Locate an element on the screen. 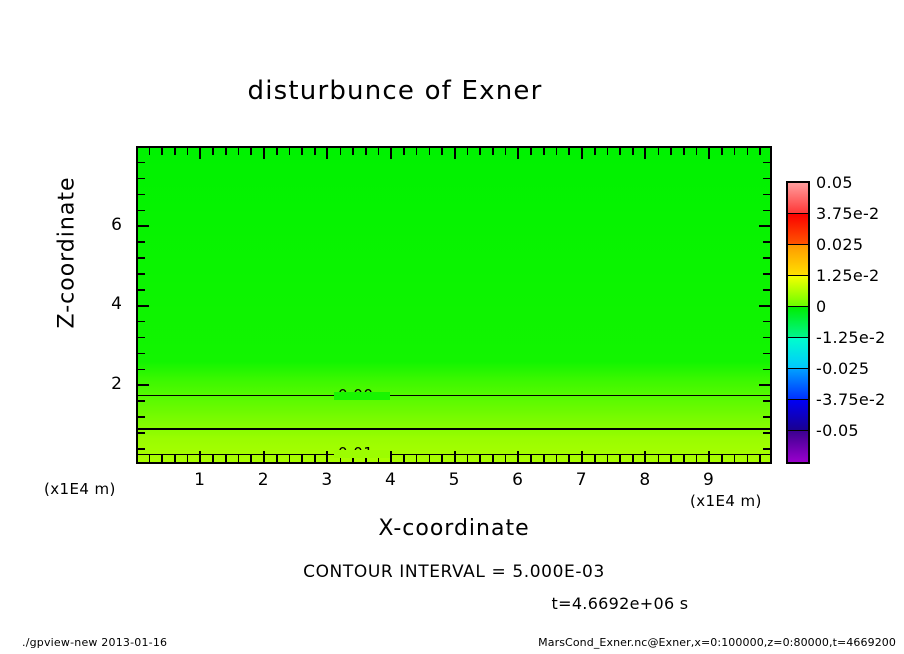 The height and width of the screenshot is (654, 904). colorbar is located at coordinates (798, 322).